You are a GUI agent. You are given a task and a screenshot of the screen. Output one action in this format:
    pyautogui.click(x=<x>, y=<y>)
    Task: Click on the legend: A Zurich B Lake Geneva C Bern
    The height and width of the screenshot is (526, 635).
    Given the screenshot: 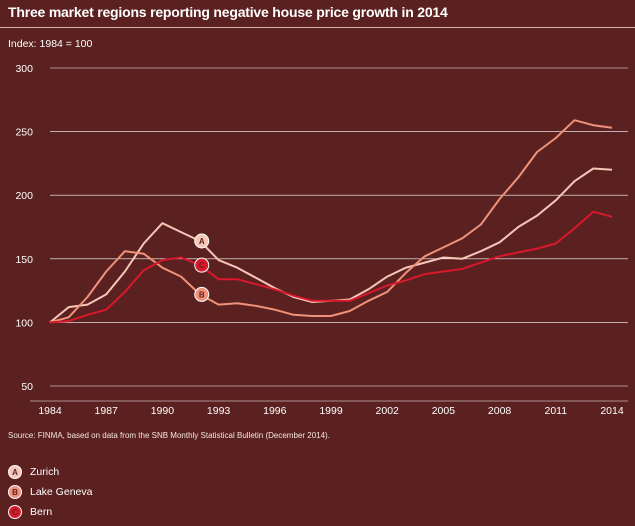 What is the action you would take?
    pyautogui.click(x=50, y=492)
    